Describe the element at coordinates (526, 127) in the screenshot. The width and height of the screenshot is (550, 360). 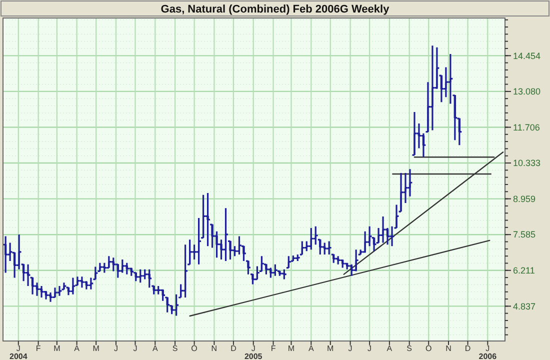
I see `y-tick-label: 11.706` at that location.